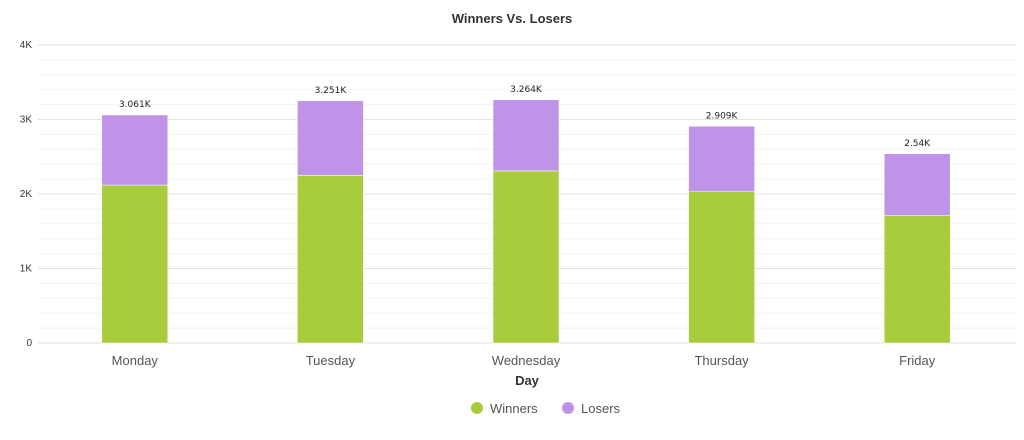  What do you see at coordinates (546, 408) in the screenshot?
I see `legend: Winners Losers` at bounding box center [546, 408].